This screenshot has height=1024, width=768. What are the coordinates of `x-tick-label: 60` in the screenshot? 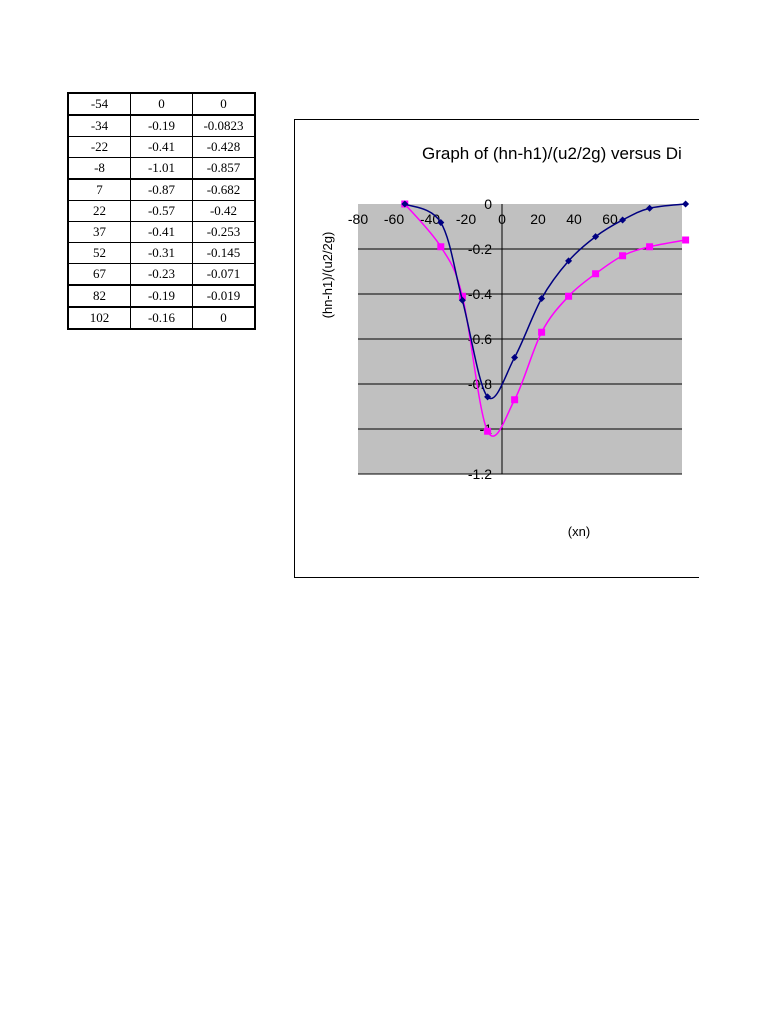 It's located at (610, 219).